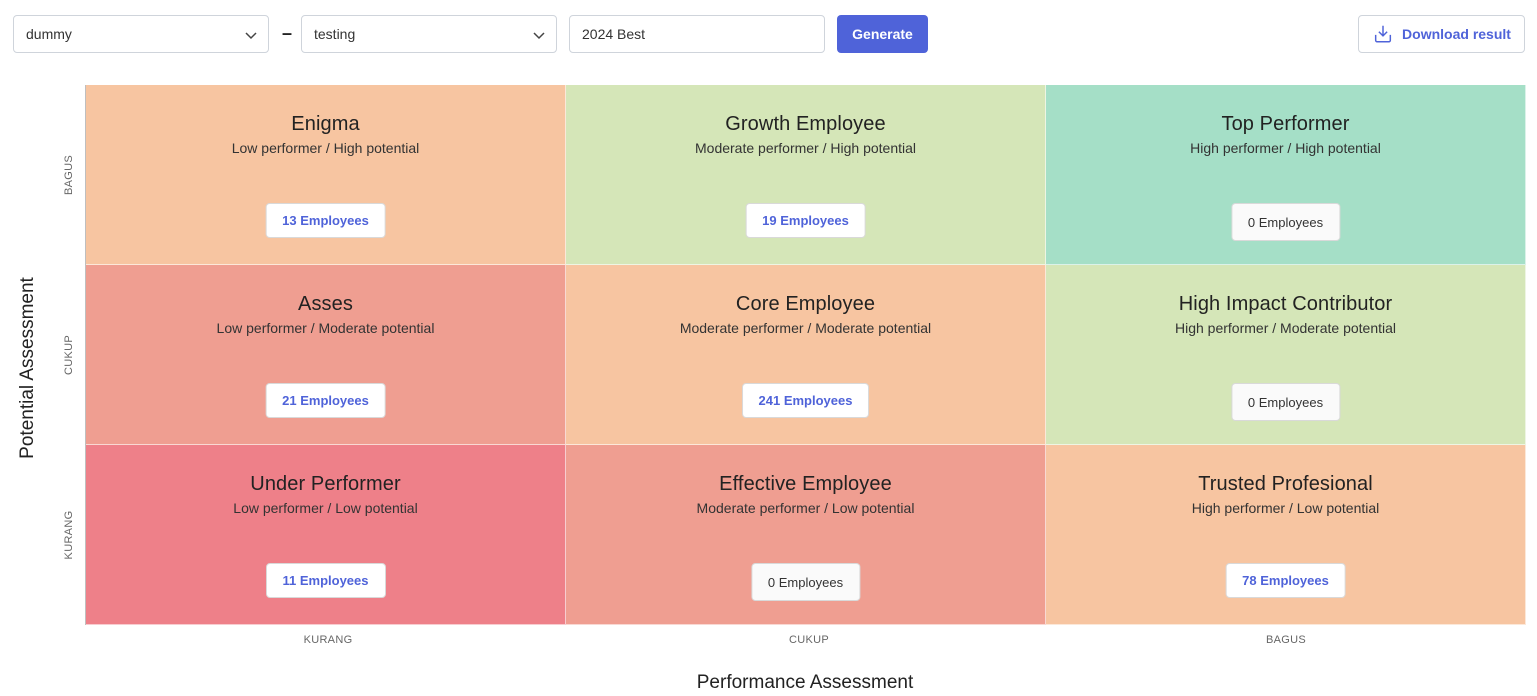 Image resolution: width=1537 pixels, height=696 pixels. What do you see at coordinates (805, 124) in the screenshot?
I see `cell-title: Growth Employee` at bounding box center [805, 124].